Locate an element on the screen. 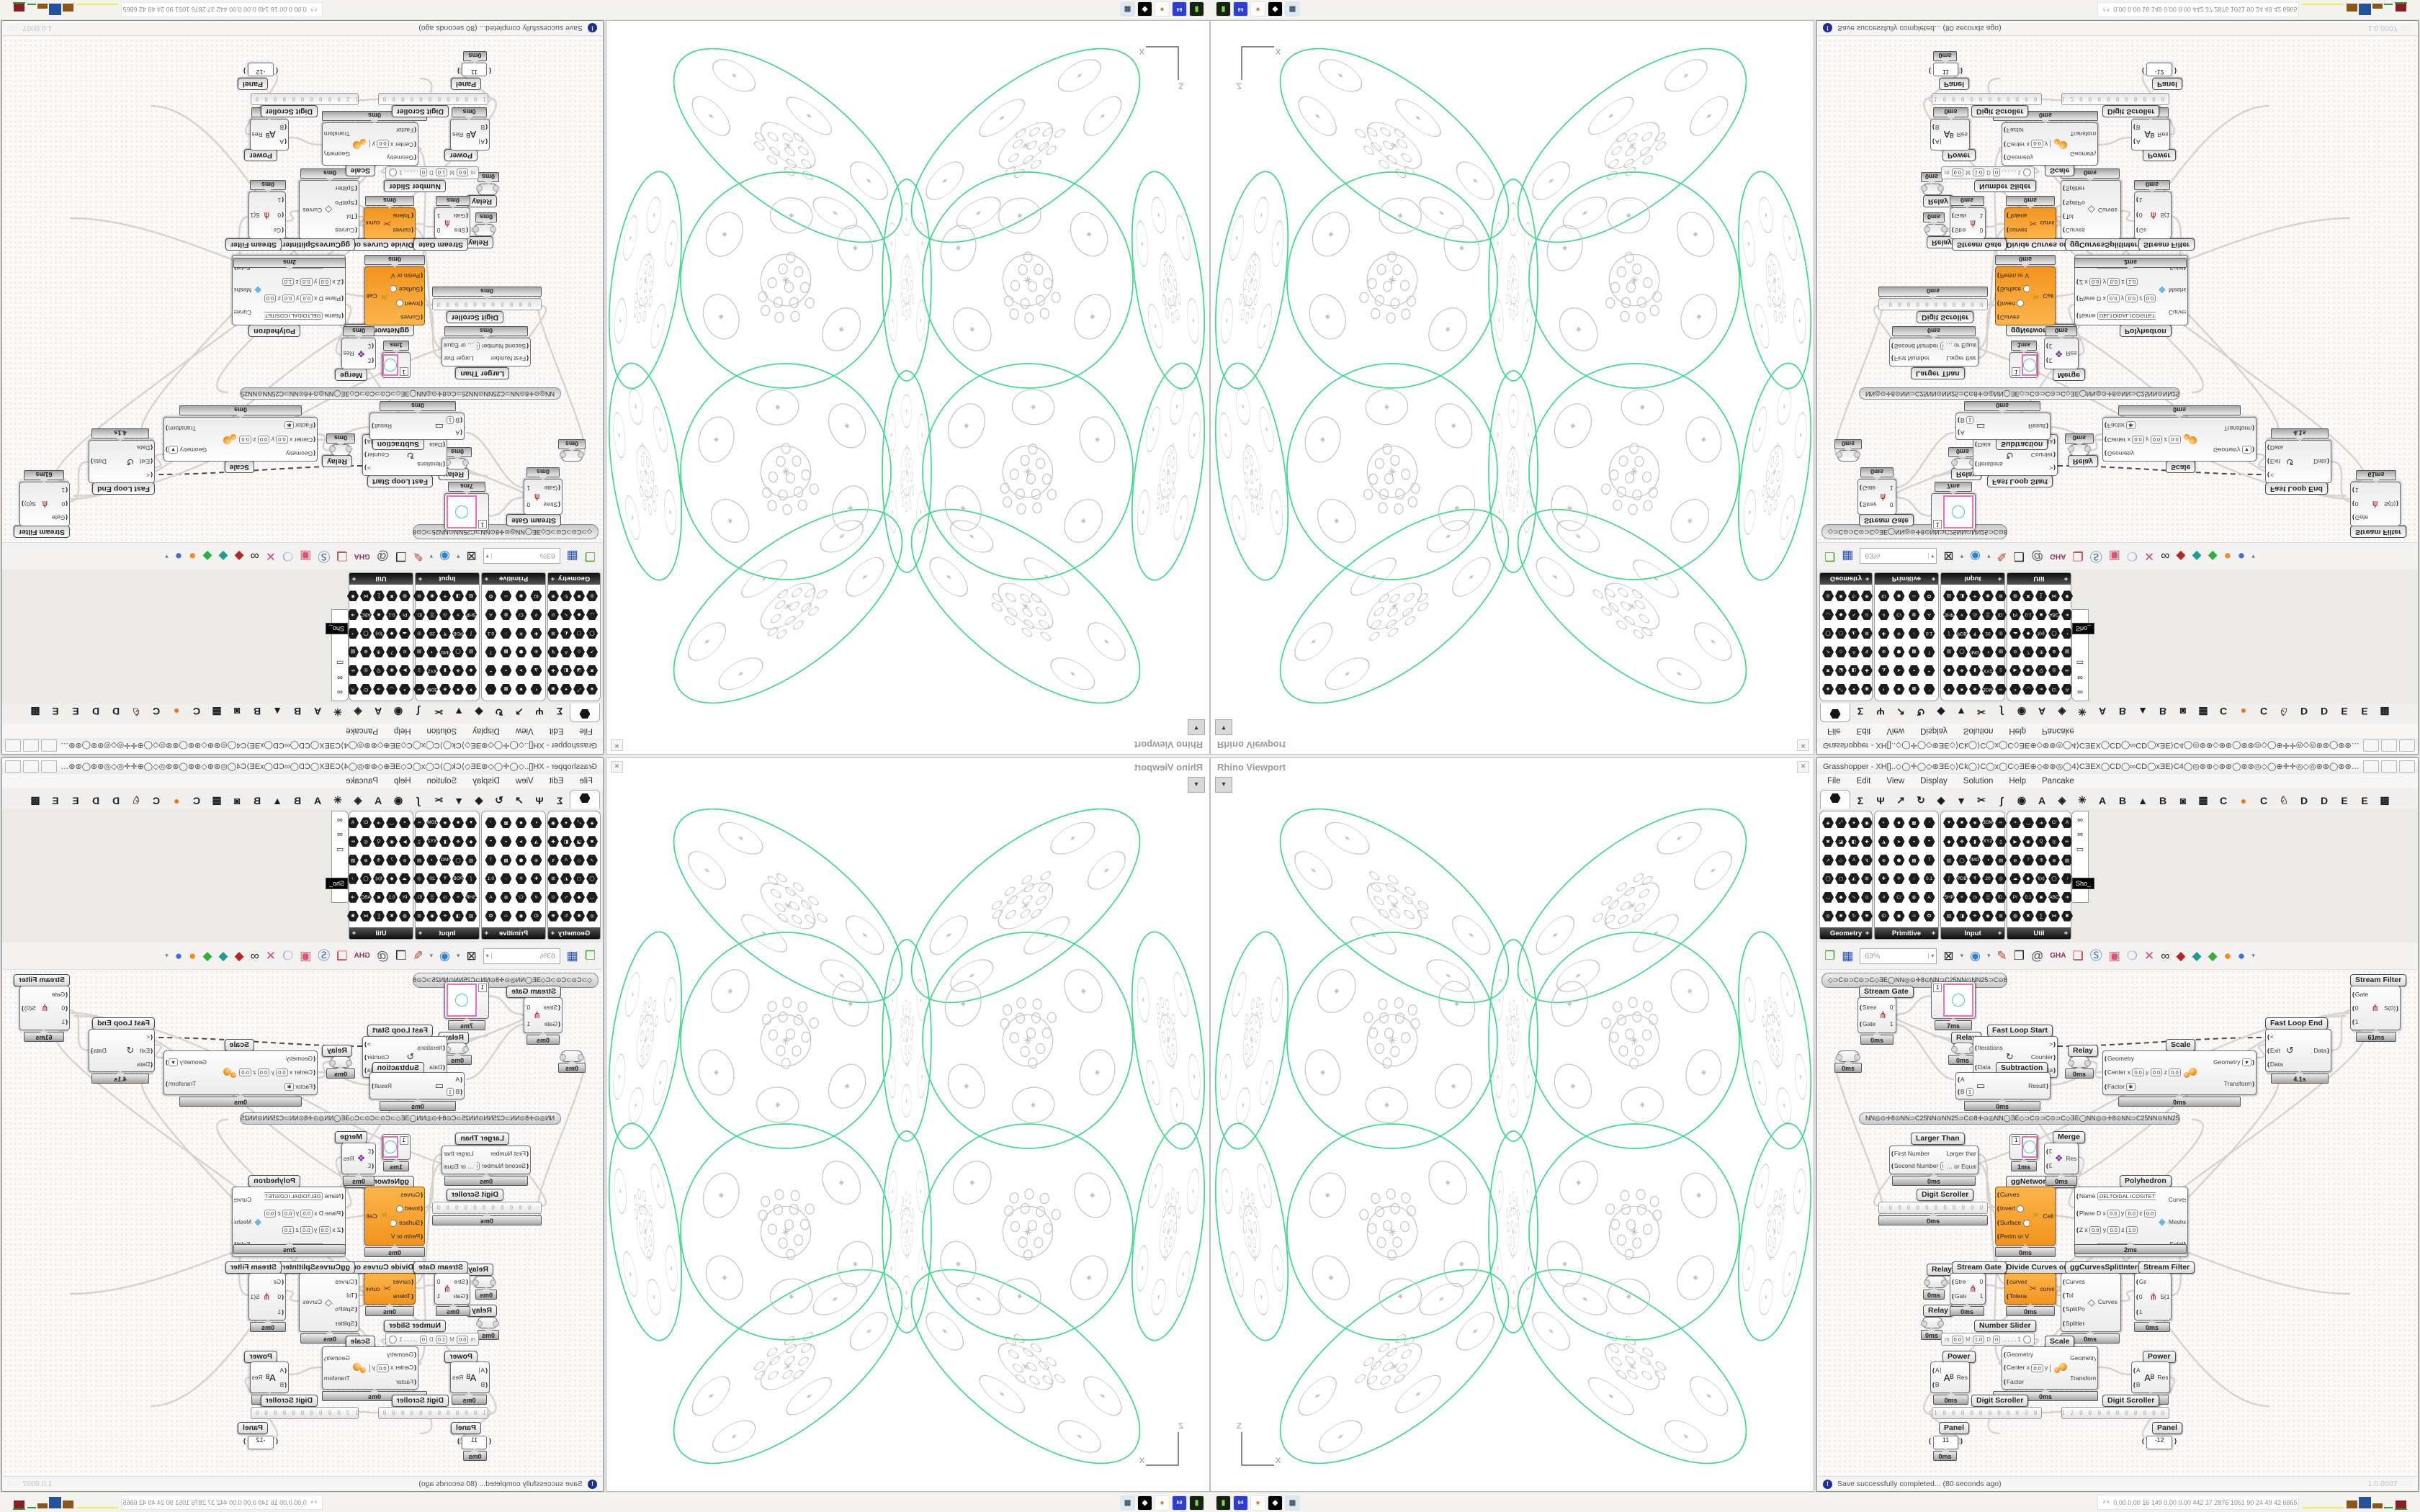 The image size is (2420, 1512). input-port: B 1 is located at coordinates (1966, 420).